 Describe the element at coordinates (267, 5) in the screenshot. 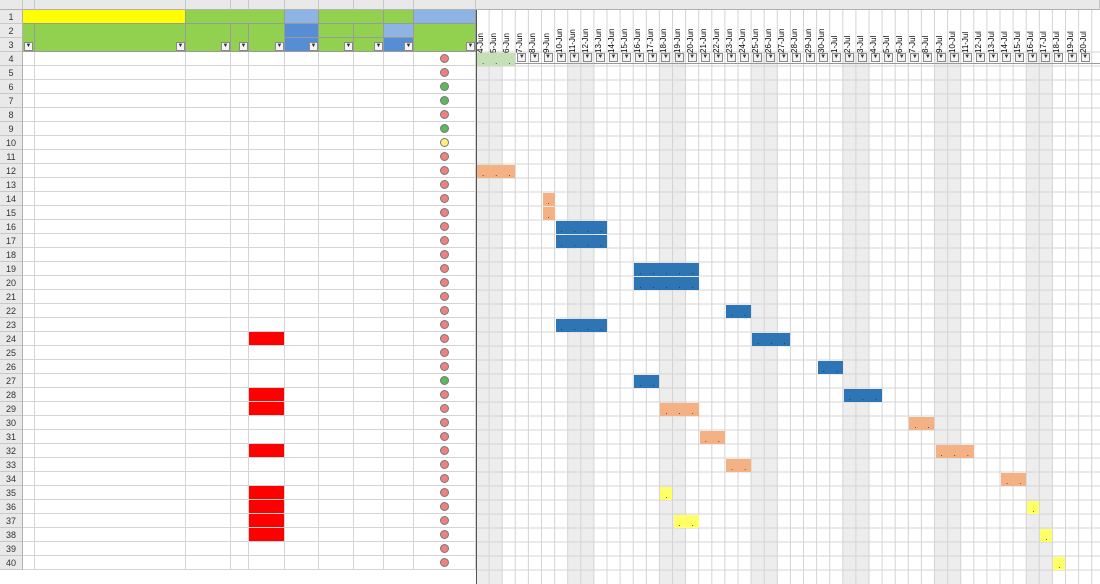

I see `column-header-e` at that location.